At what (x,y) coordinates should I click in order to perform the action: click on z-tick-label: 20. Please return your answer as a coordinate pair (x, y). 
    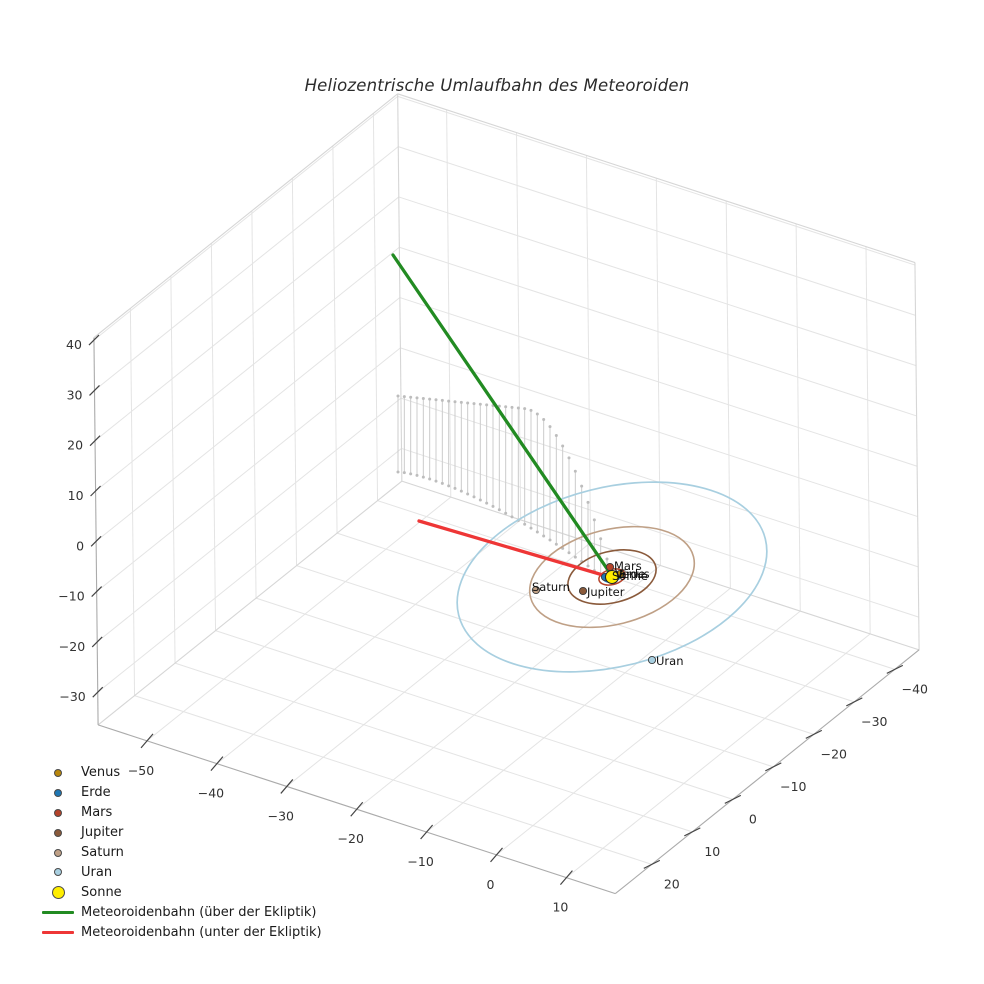
    Looking at the image, I should click on (75, 445).